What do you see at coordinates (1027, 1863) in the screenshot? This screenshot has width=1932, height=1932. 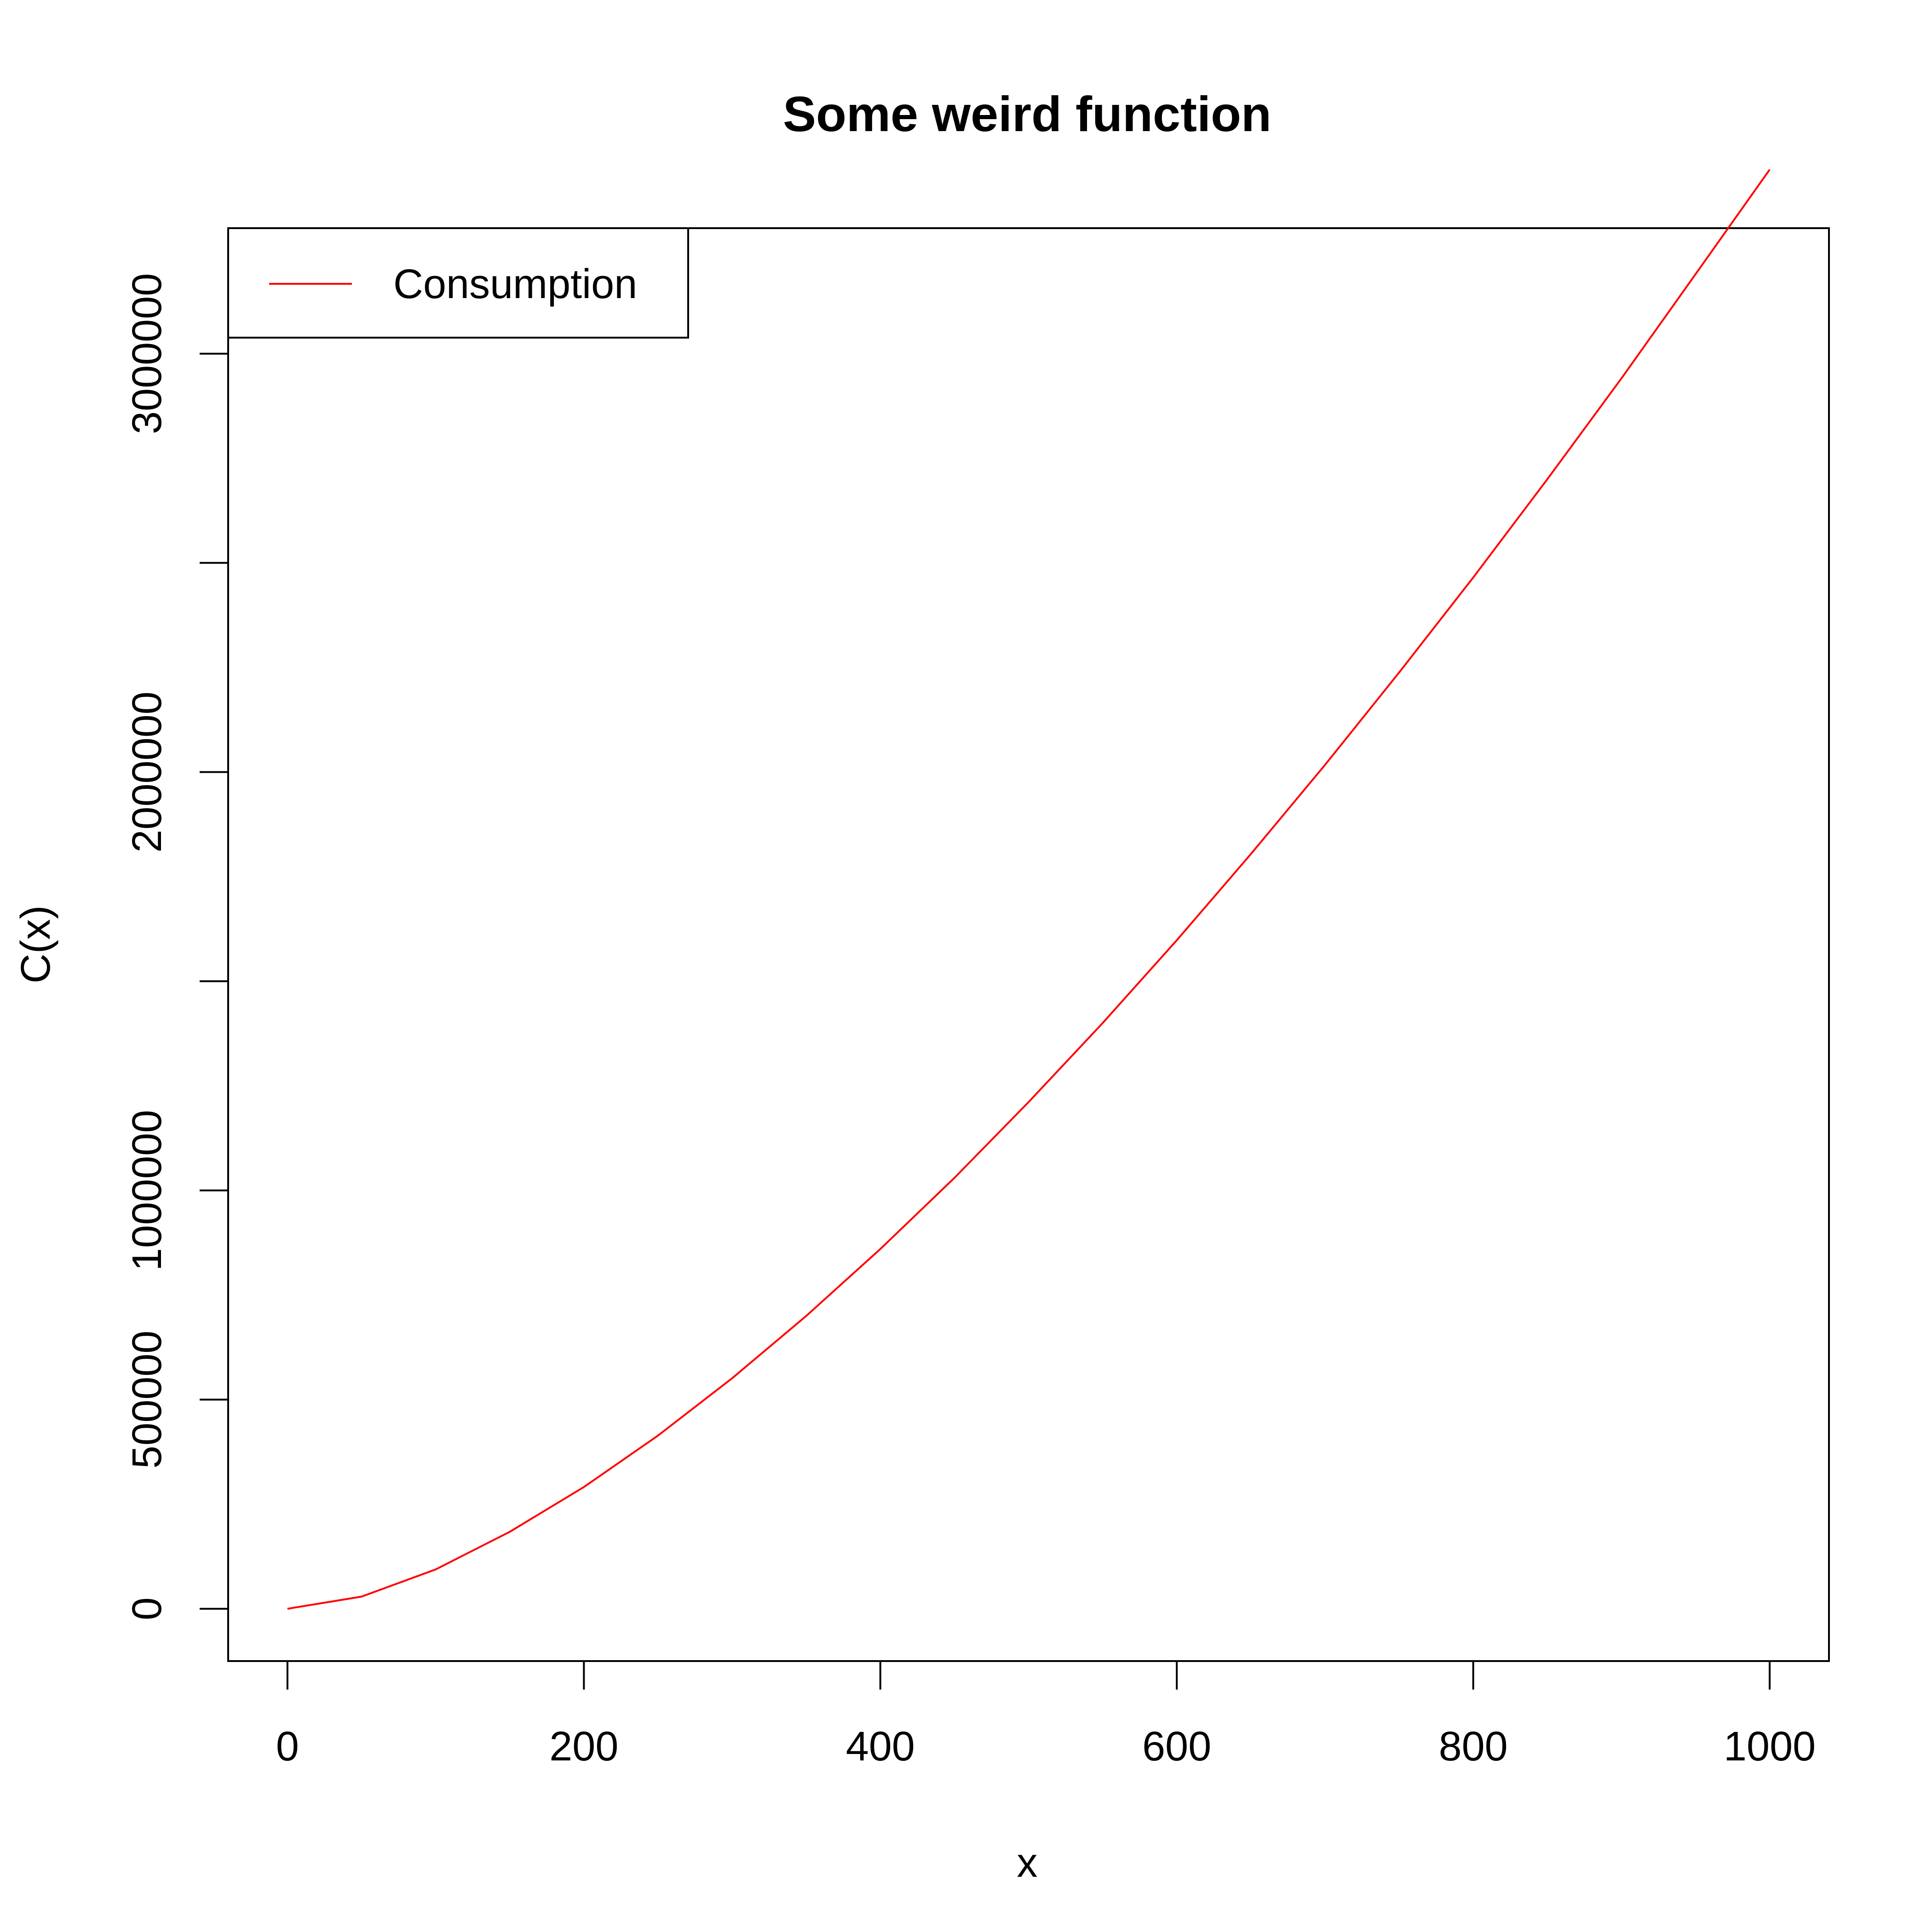 I see `x-axis-label: x` at bounding box center [1027, 1863].